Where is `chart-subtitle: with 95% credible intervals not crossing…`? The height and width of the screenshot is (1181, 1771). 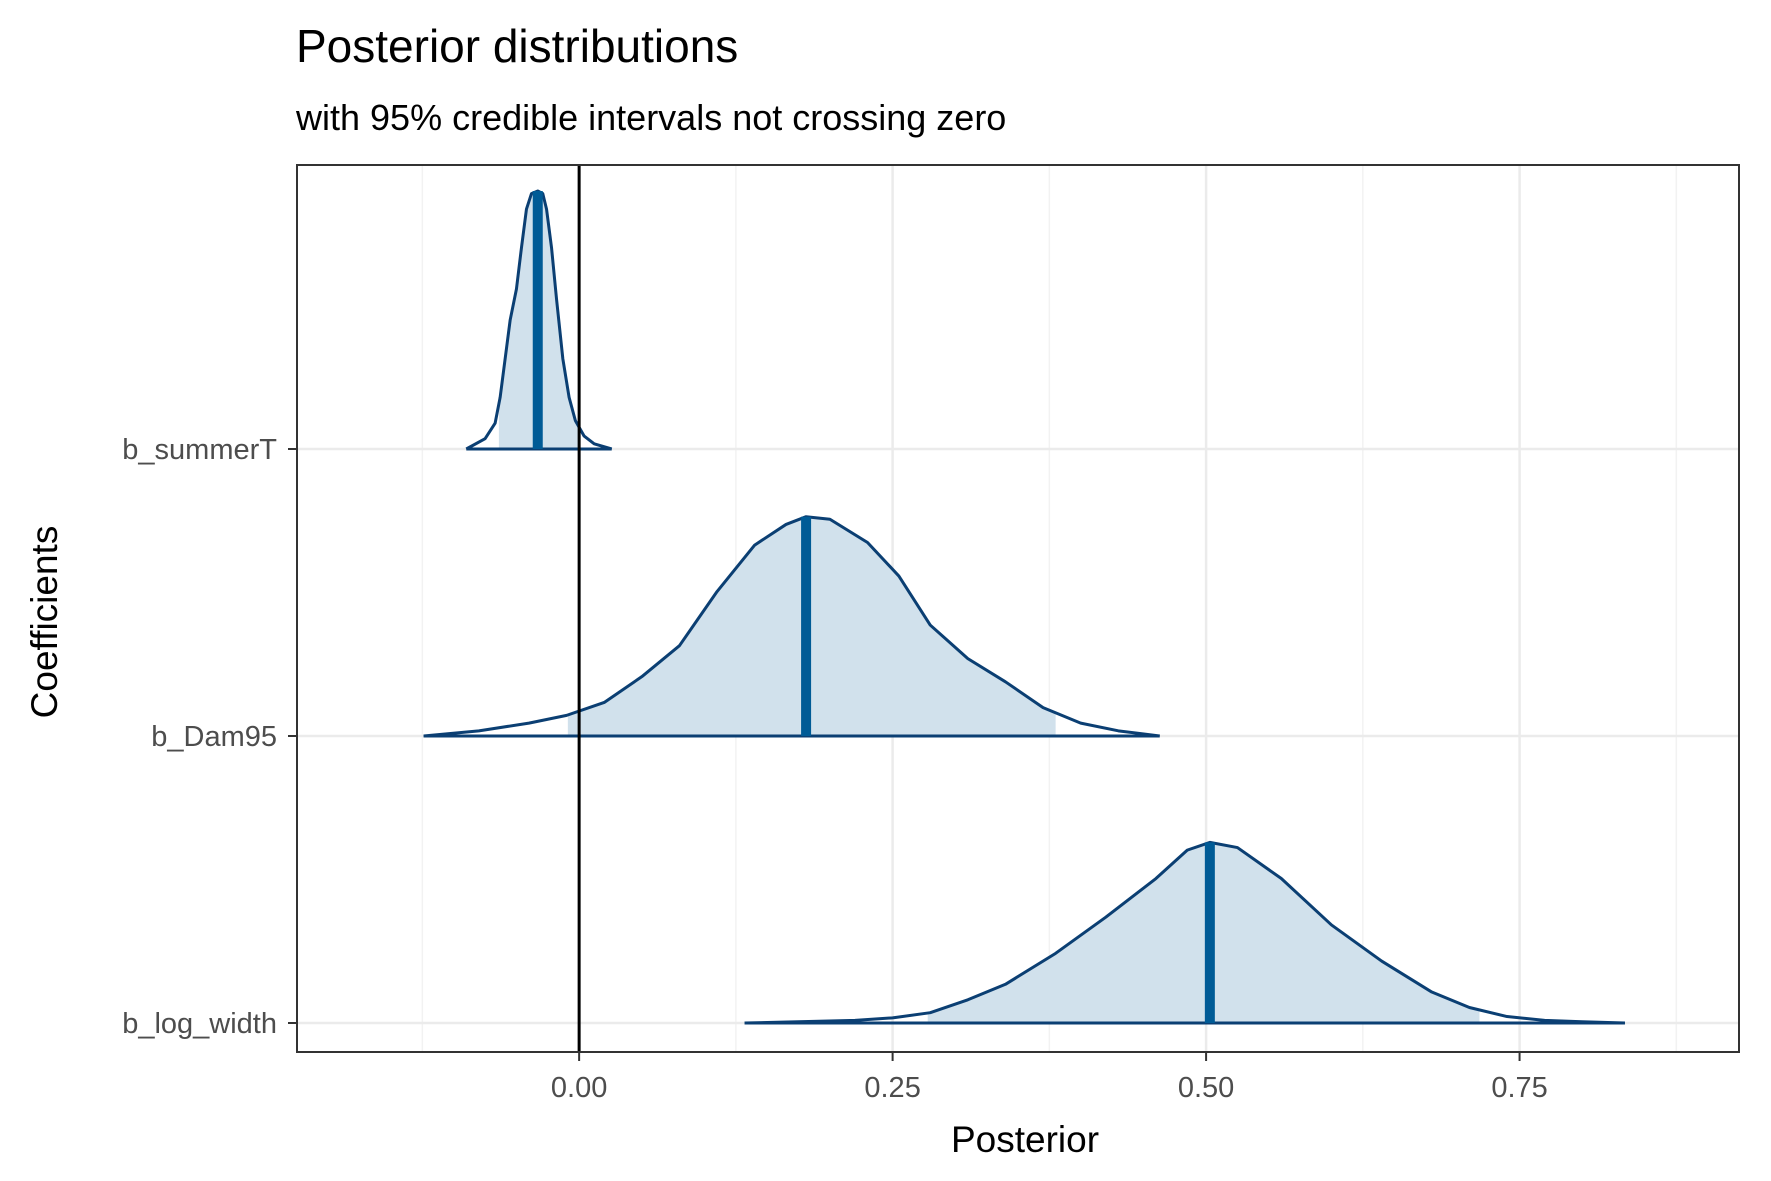 chart-subtitle: with 95% credible intervals not crossing… is located at coordinates (650, 117).